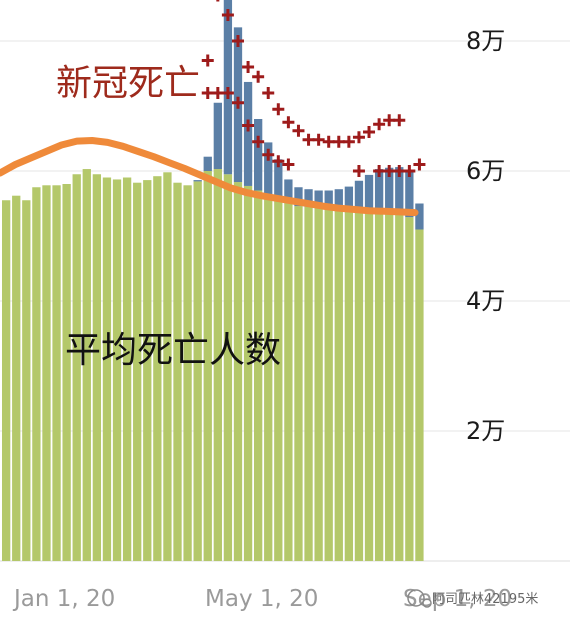  What do you see at coordinates (485, 431) in the screenshot?
I see `y-tick-label: 2万` at bounding box center [485, 431].